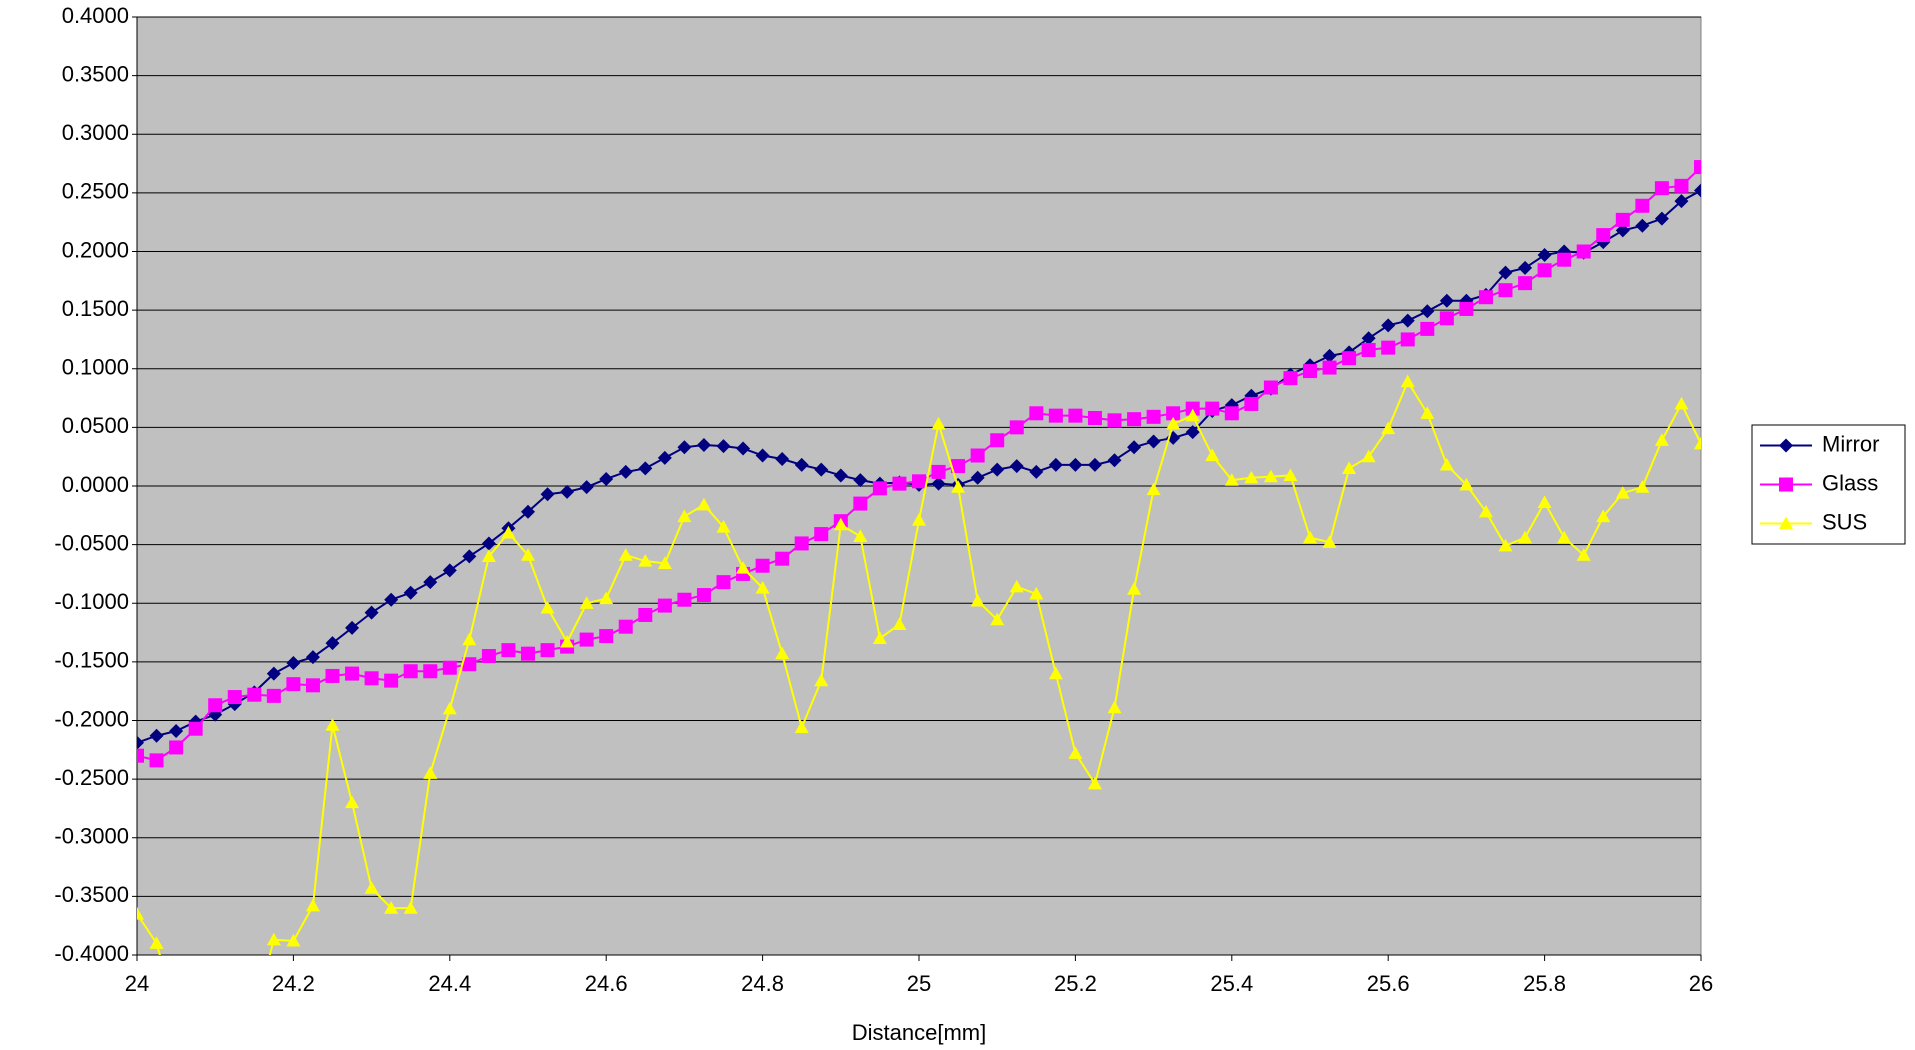  Describe the element at coordinates (1701, 983) in the screenshot. I see `x-tick-label: 26` at that location.